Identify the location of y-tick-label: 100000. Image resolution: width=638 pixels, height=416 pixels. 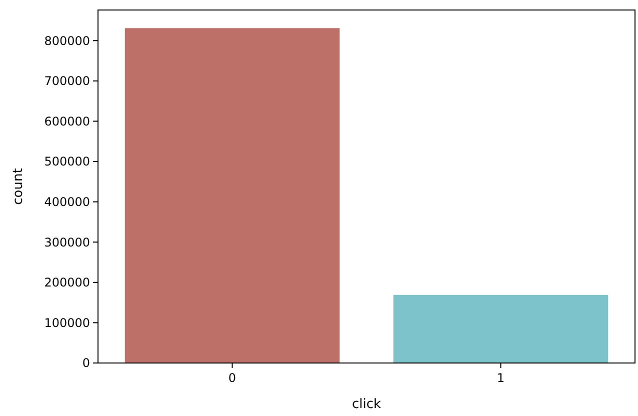
(67, 323).